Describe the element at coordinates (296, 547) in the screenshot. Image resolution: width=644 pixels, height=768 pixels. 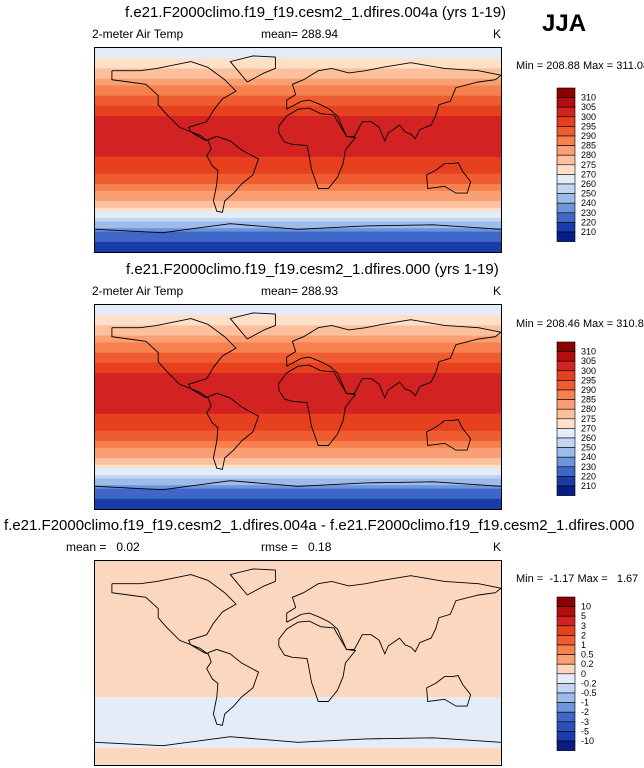
I see `panel-3-rmse: rmse = 0.18` at that location.